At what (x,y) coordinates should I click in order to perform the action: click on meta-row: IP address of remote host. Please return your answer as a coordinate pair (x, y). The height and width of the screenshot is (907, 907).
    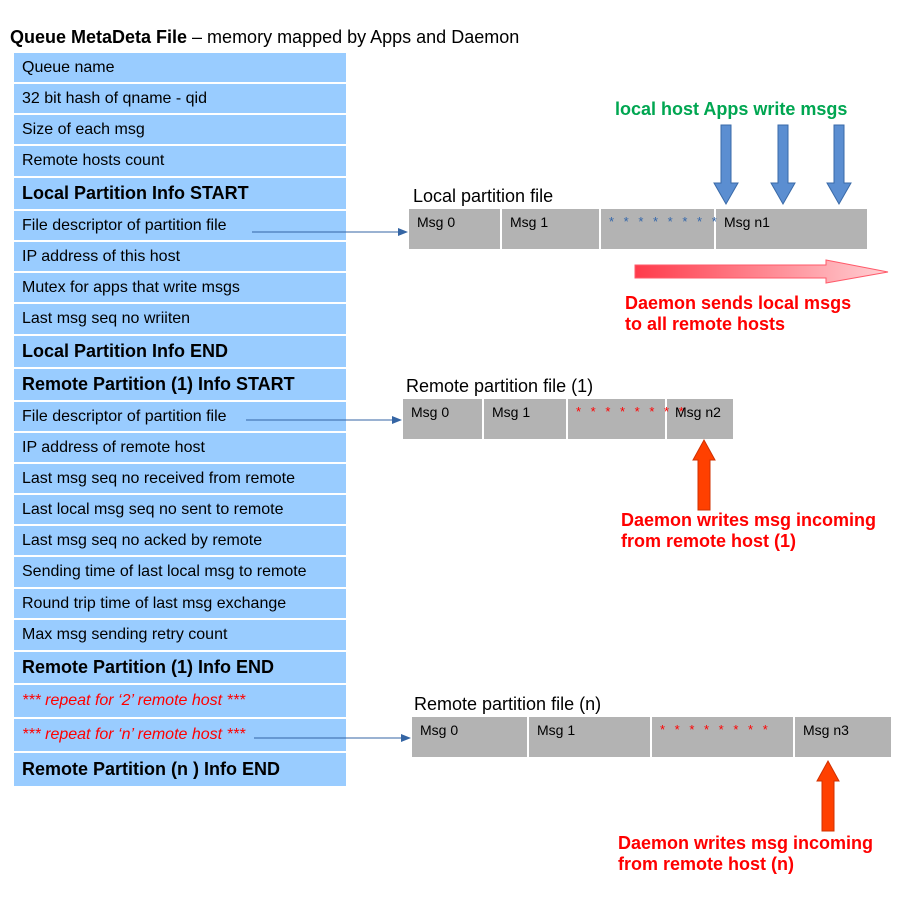
    Looking at the image, I should click on (180, 448).